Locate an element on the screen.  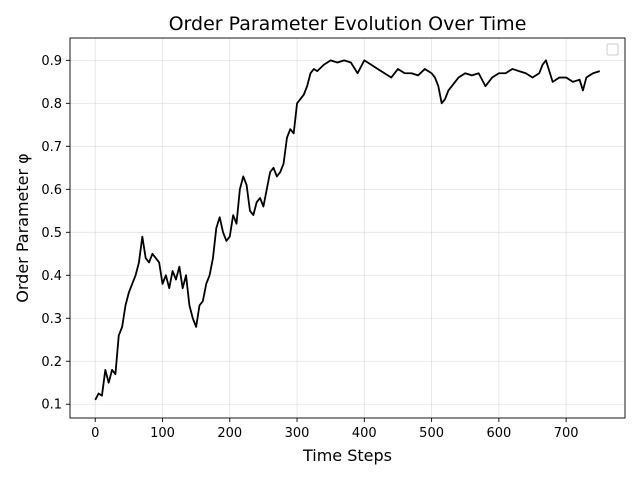
y-tick-label: 0.8 is located at coordinates (51, 104).